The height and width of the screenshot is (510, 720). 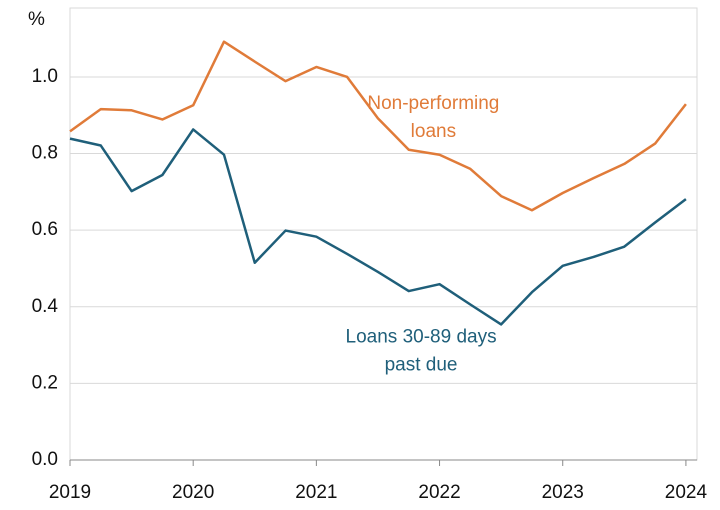 What do you see at coordinates (439, 492) in the screenshot?
I see `x-tick-label: 2022` at bounding box center [439, 492].